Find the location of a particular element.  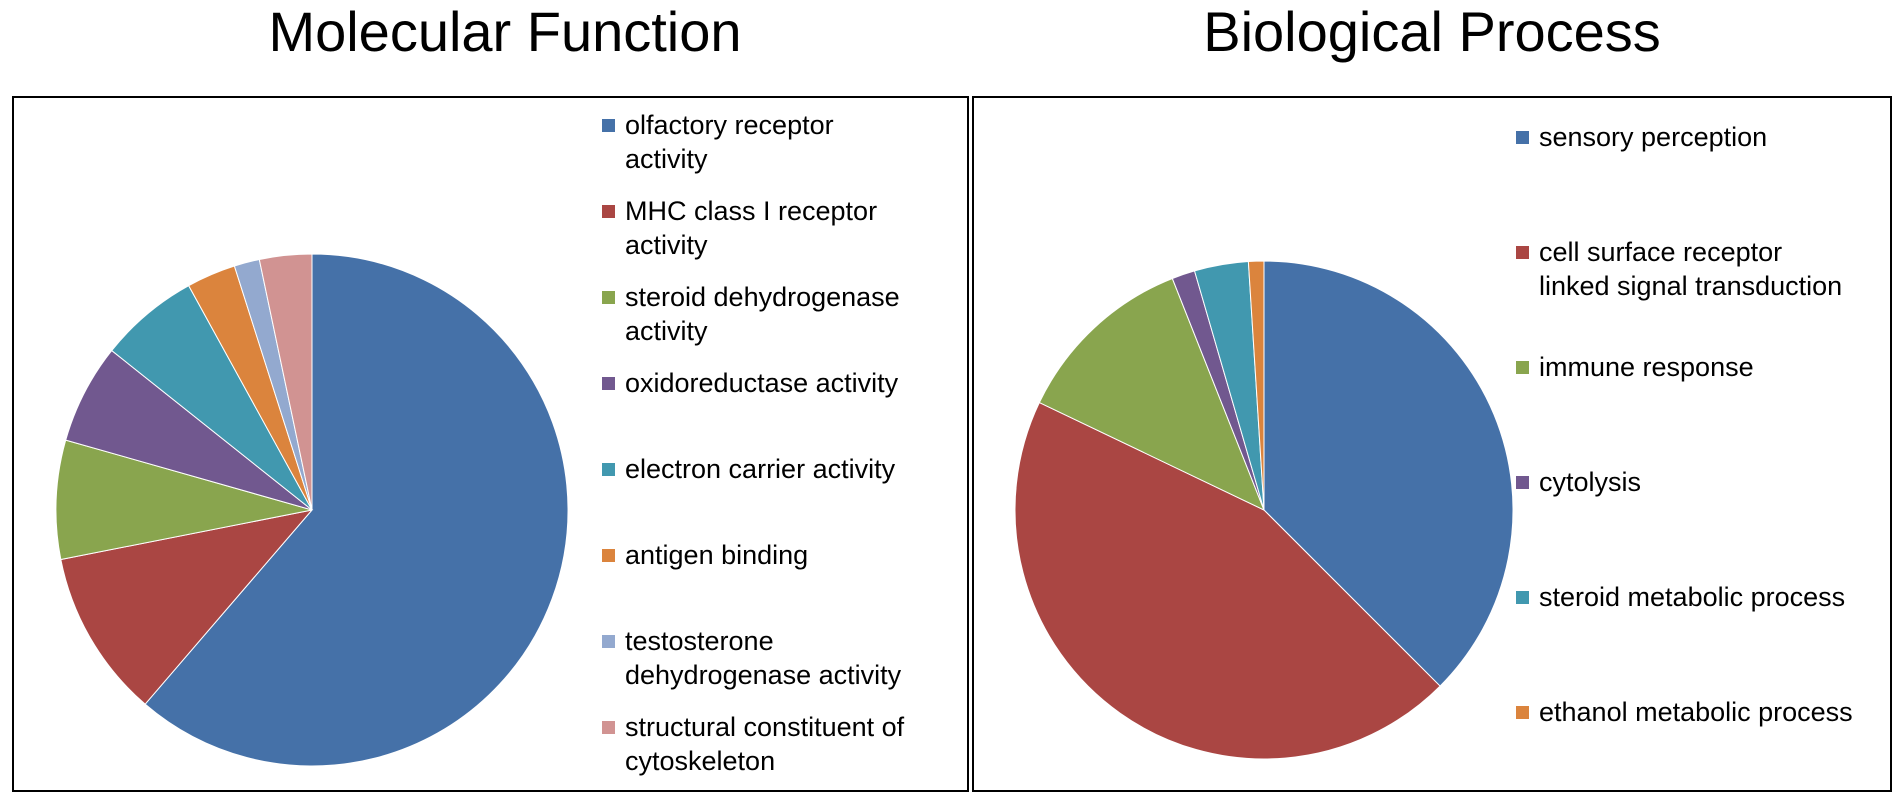

legend-label: testosterone dehydrogenase activity is located at coordinates (763, 658).